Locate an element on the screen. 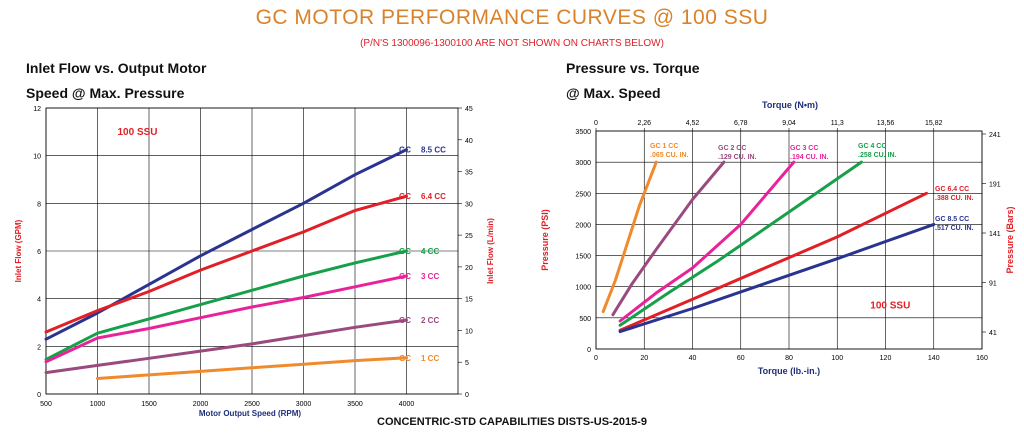  chart2-xtick-label: 0 is located at coordinates (596, 358).